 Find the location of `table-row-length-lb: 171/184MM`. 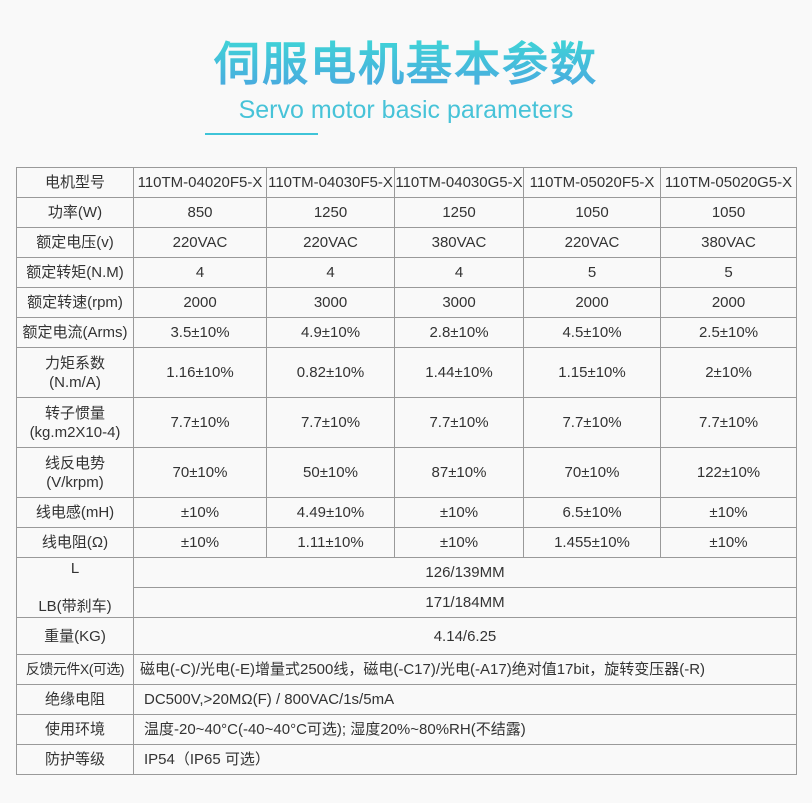

table-row-length-lb: 171/184MM is located at coordinates (407, 602).